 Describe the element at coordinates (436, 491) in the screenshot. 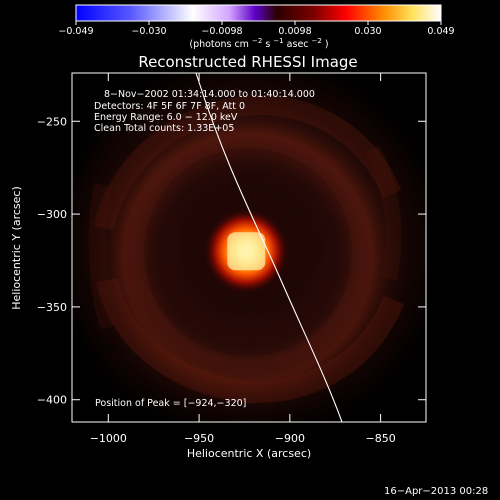

I see `footer-date: 16−Apr−2013 00:28` at that location.